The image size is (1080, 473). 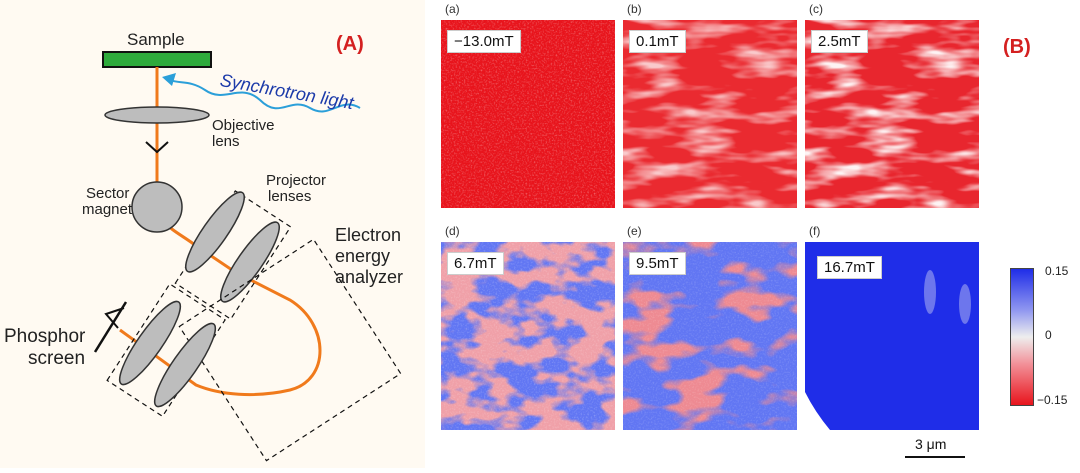 What do you see at coordinates (452, 9) in the screenshot?
I see `map-a-letter: (a)` at bounding box center [452, 9].